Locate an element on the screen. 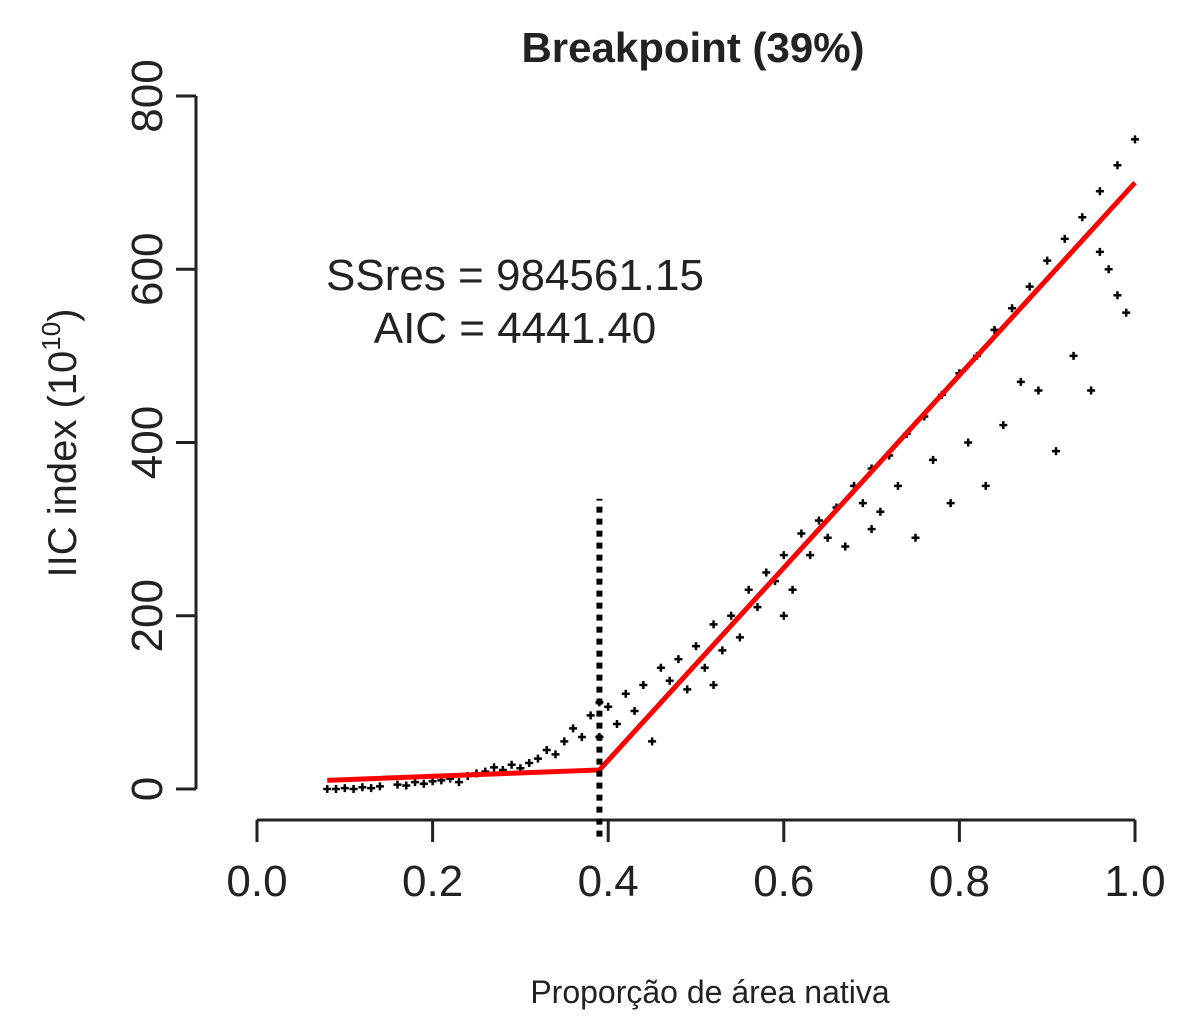 This screenshot has width=1191, height=1022. y-tick-label: 0 is located at coordinates (147, 789).